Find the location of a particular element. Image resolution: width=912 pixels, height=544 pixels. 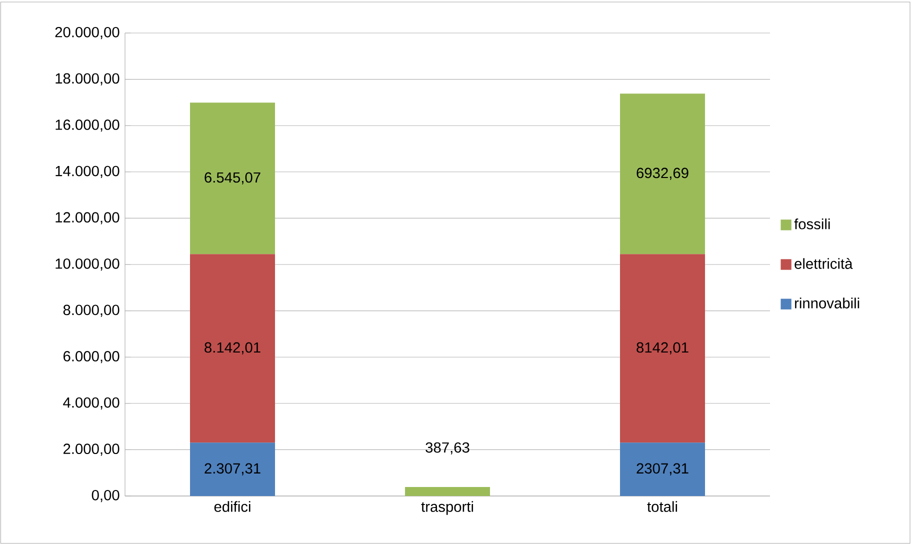

data-label: 8142,01 is located at coordinates (662, 348).